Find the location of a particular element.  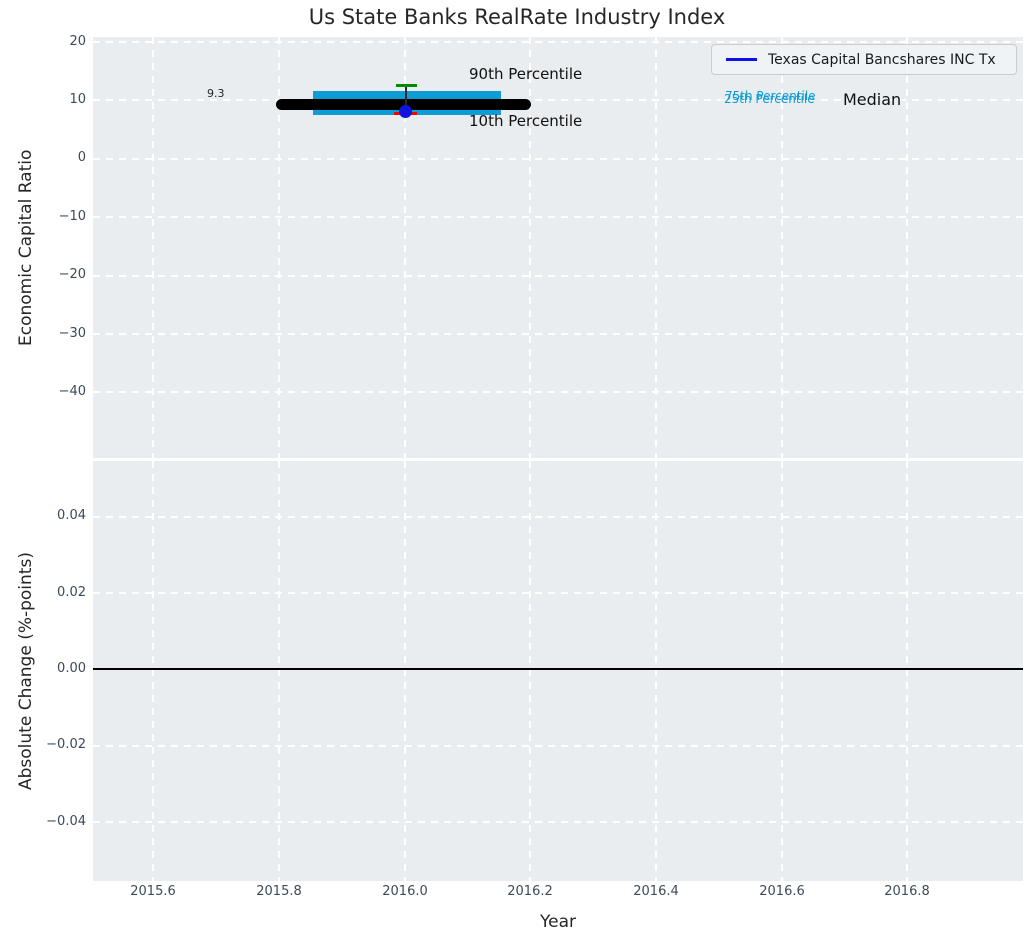

y-tick-label: 0.00 is located at coordinates (71, 668).